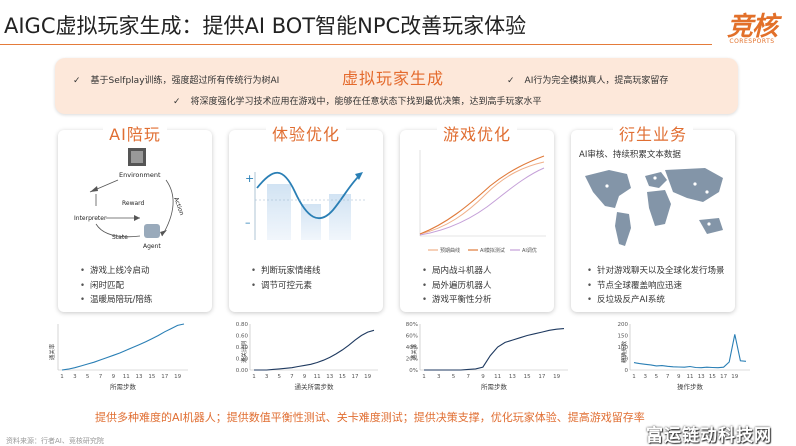  Describe the element at coordinates (652, 133) in the screenshot. I see `card-title: 衍生业务` at that location.